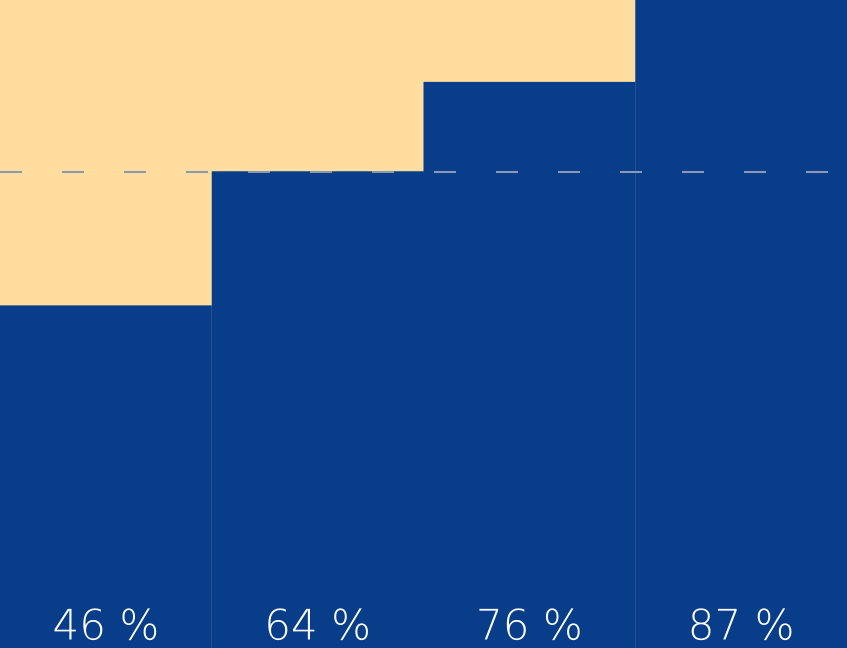 The width and height of the screenshot is (847, 648). Describe the element at coordinates (741, 624) in the screenshot. I see `data-label: 87 %` at that location.